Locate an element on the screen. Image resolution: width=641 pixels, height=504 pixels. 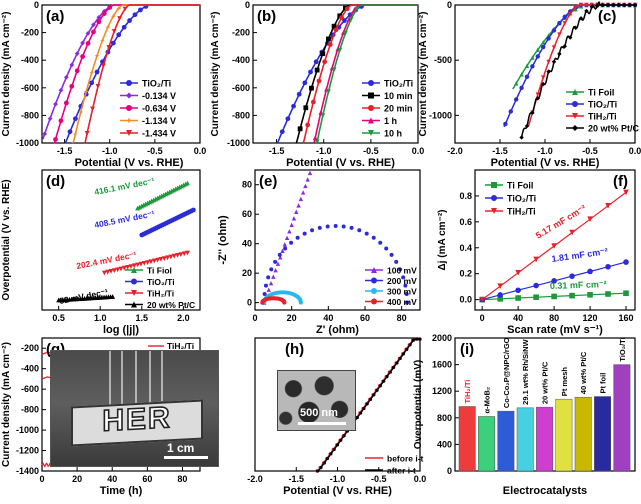
her-label: HER is located at coordinates (137, 419).